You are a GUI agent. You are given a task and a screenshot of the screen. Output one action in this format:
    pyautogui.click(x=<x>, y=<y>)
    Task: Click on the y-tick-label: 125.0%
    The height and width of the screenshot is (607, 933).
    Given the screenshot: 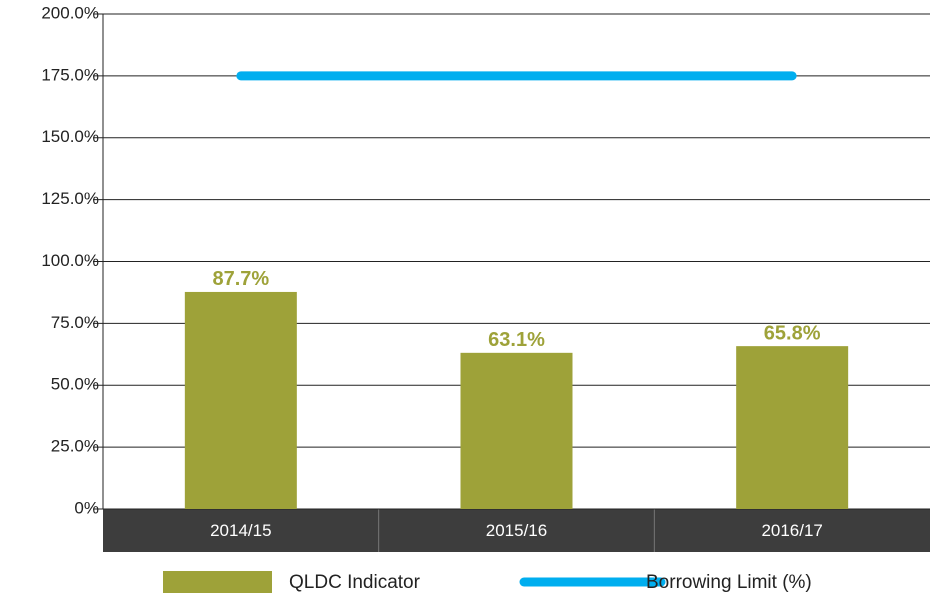 What is the action you would take?
    pyautogui.click(x=70, y=198)
    